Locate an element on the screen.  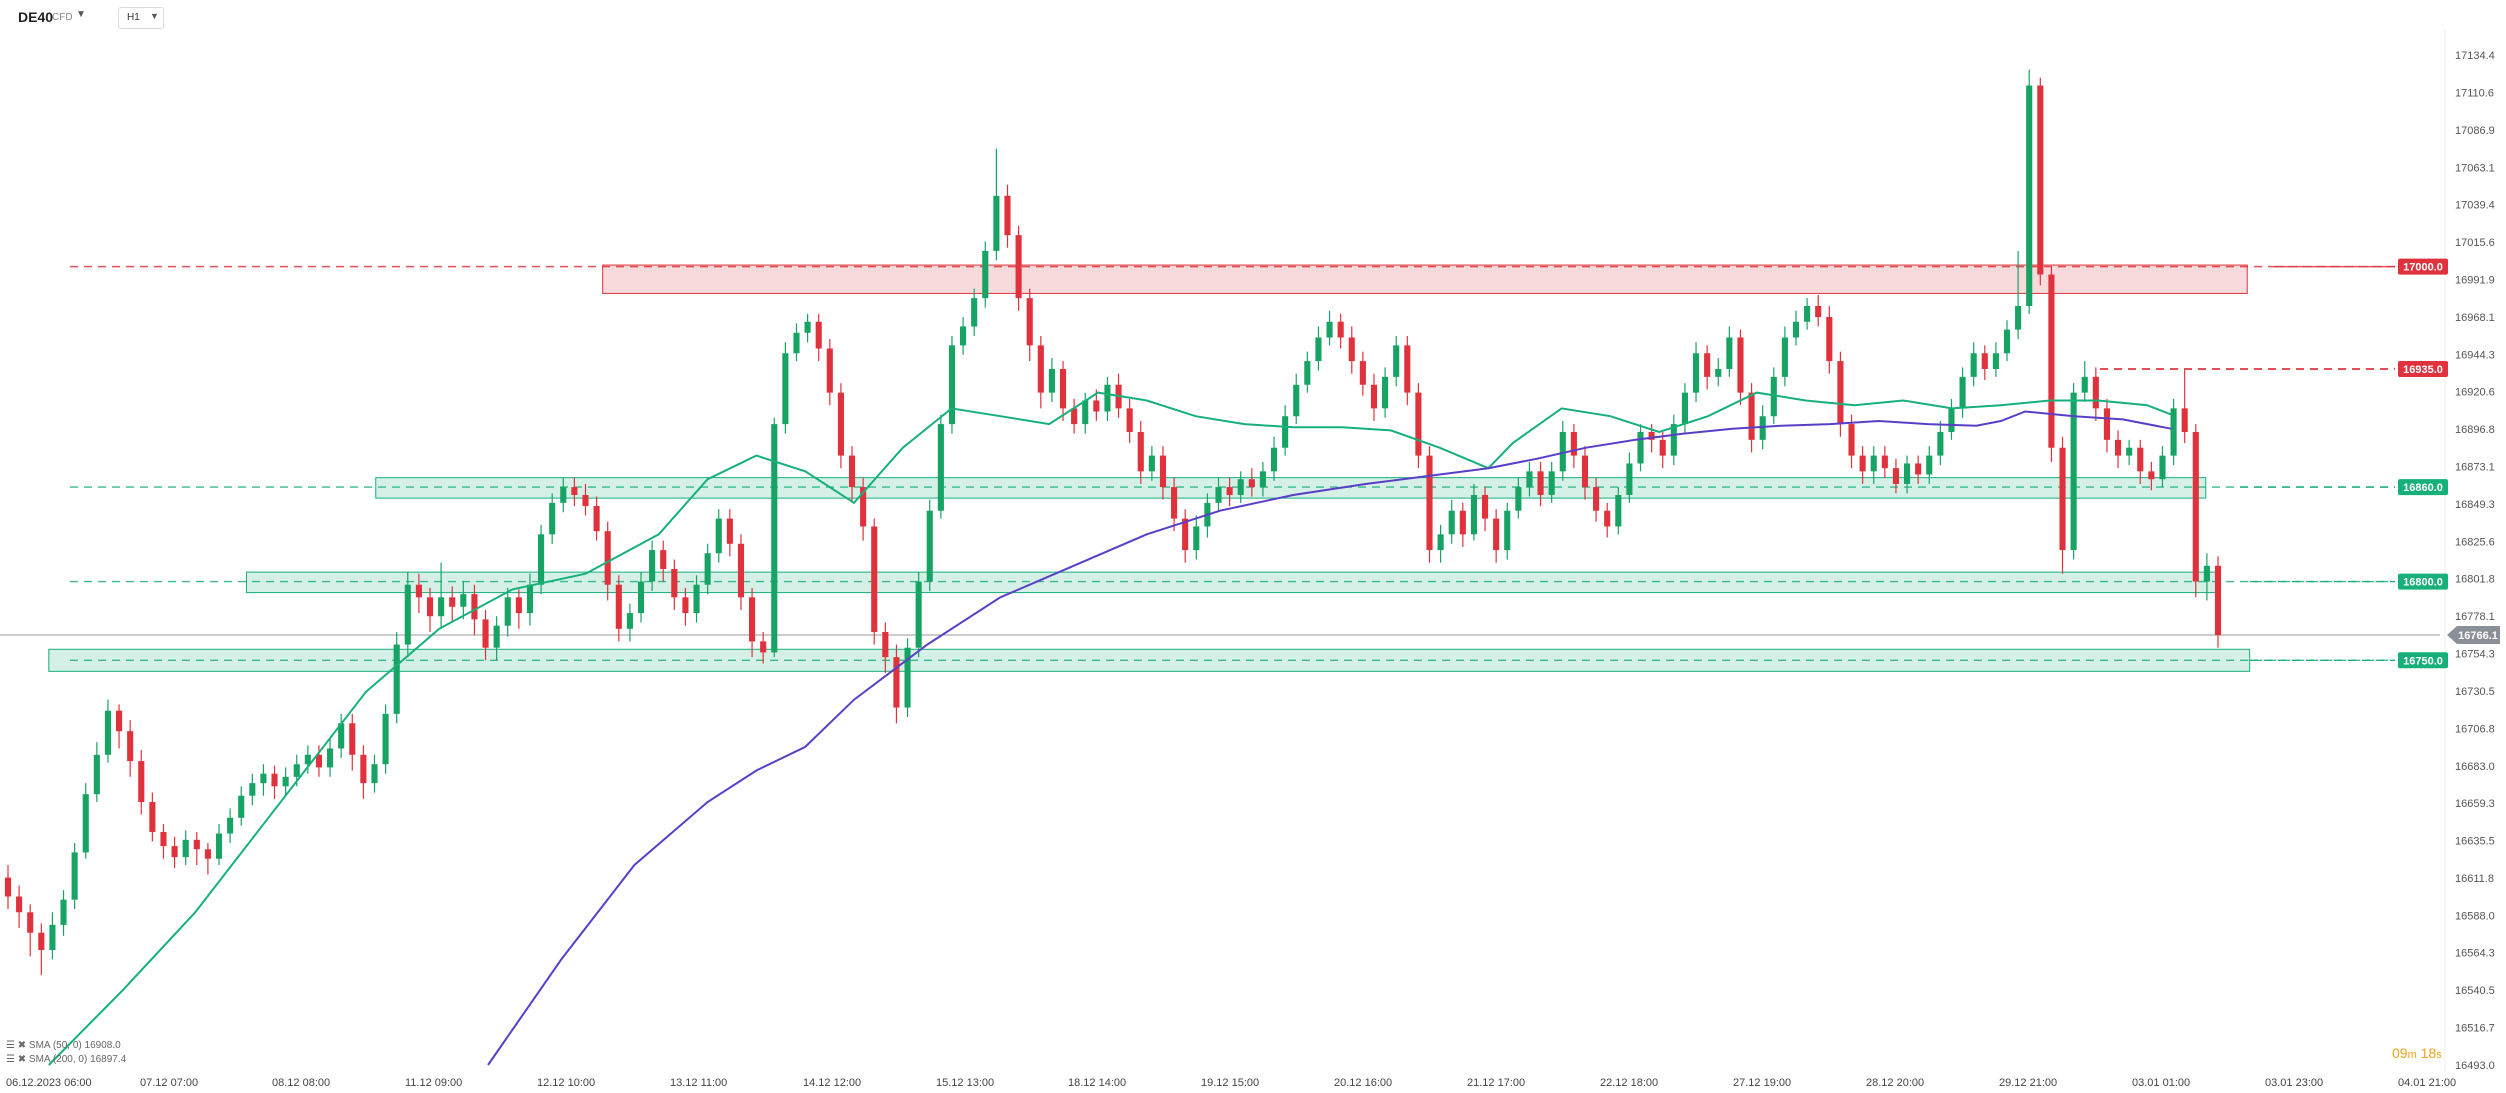
countdown-minutes: 09 is located at coordinates (2400, 1053).